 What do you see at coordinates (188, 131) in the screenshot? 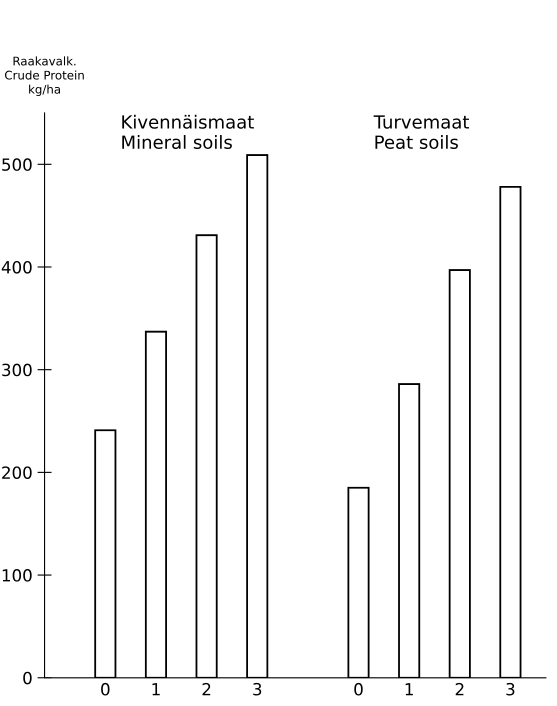
I see `annotation: Kivennäismaat Mineral soils` at bounding box center [188, 131].